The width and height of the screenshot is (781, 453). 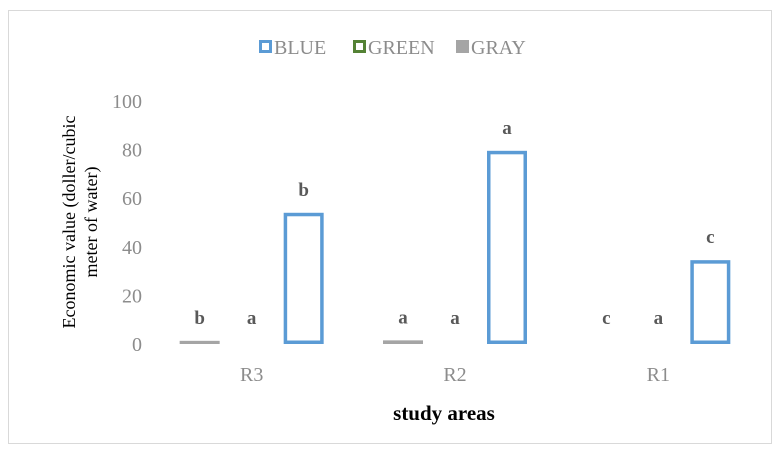 I want to click on legend-swatch-blue, so click(x=265, y=46).